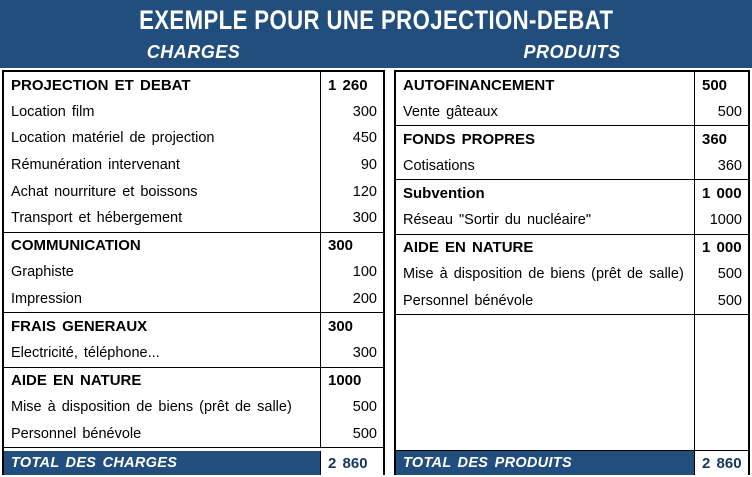 The image size is (752, 477). I want to click on item-row: Location film 300, so click(193, 112).